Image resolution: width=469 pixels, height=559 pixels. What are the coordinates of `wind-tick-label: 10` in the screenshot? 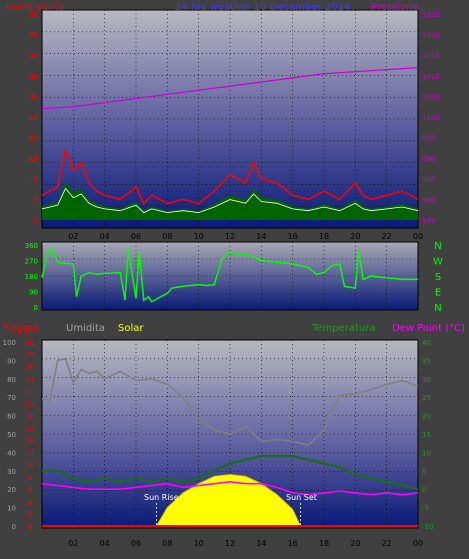 It's located at (33, 180).